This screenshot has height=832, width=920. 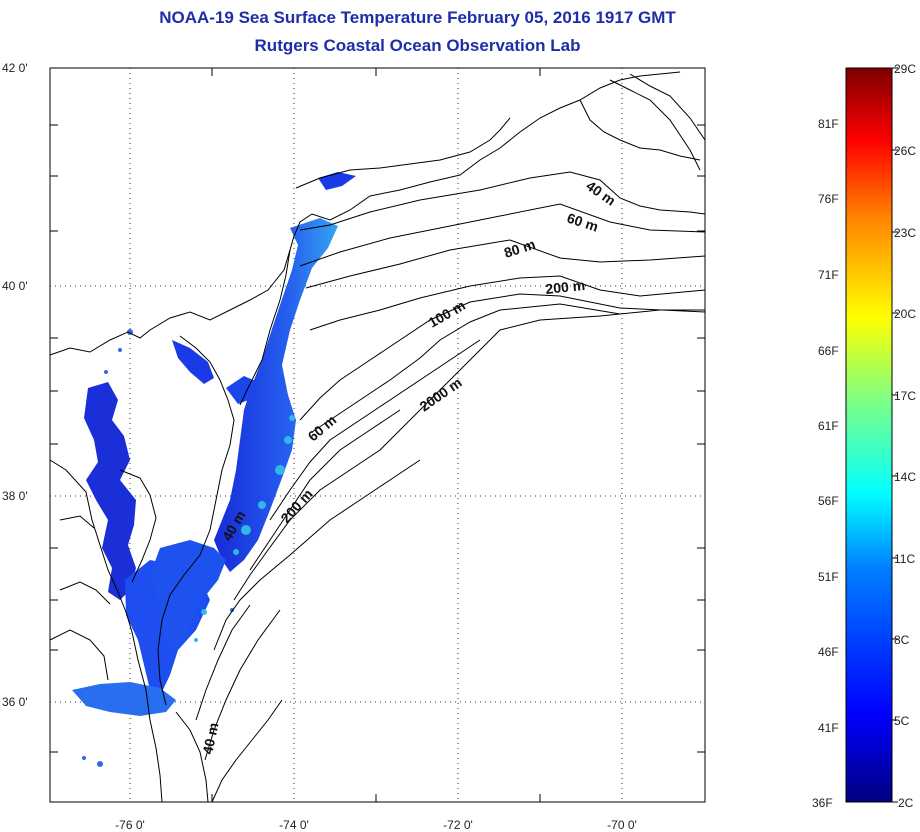 I want to click on cb-c-26: 26C, so click(x=905, y=151).